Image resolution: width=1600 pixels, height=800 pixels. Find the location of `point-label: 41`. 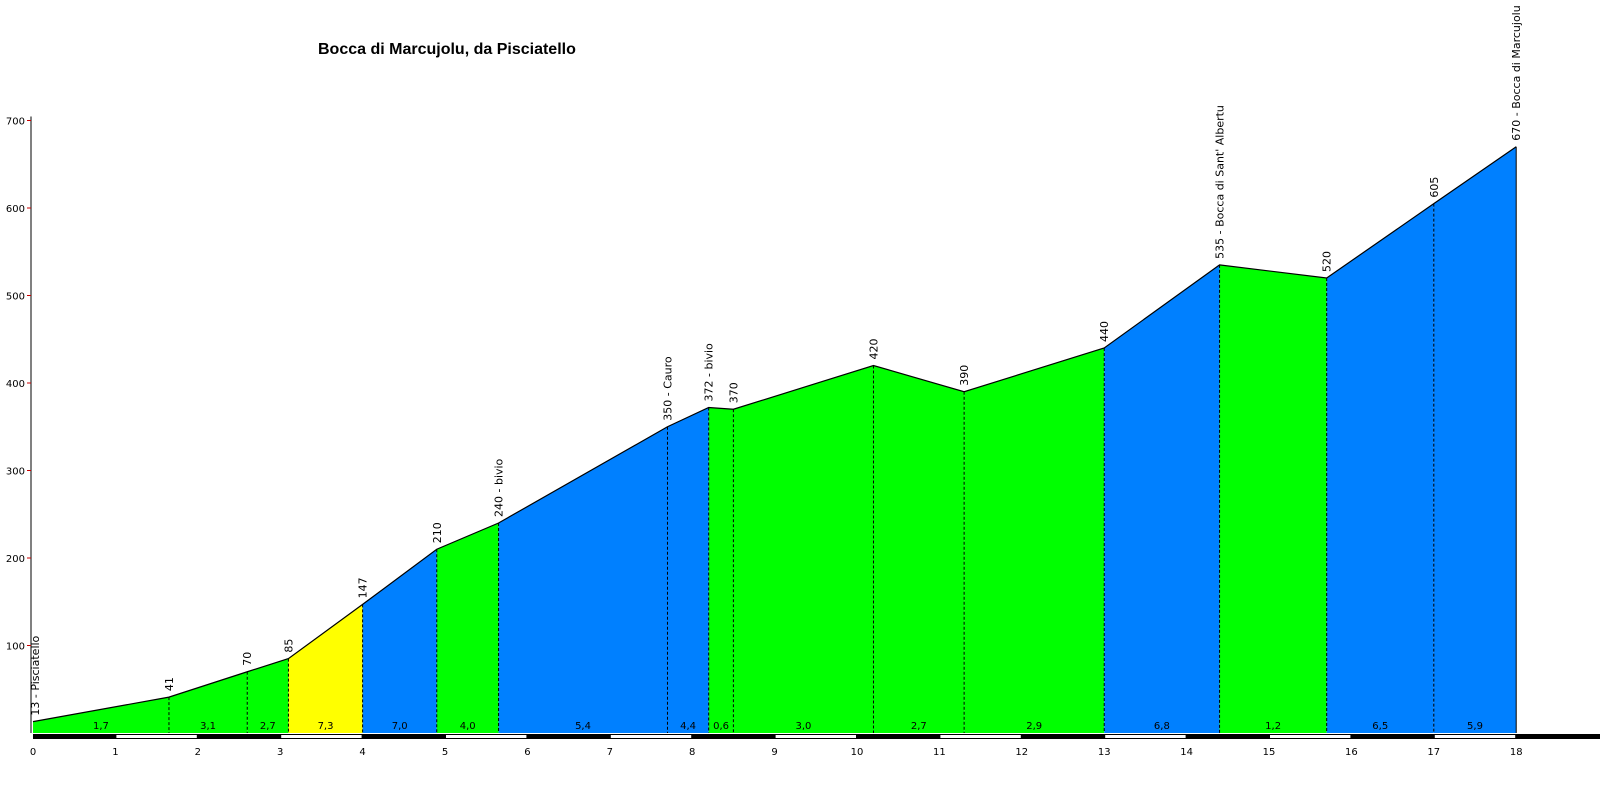

point-label: 41 is located at coordinates (169, 684).